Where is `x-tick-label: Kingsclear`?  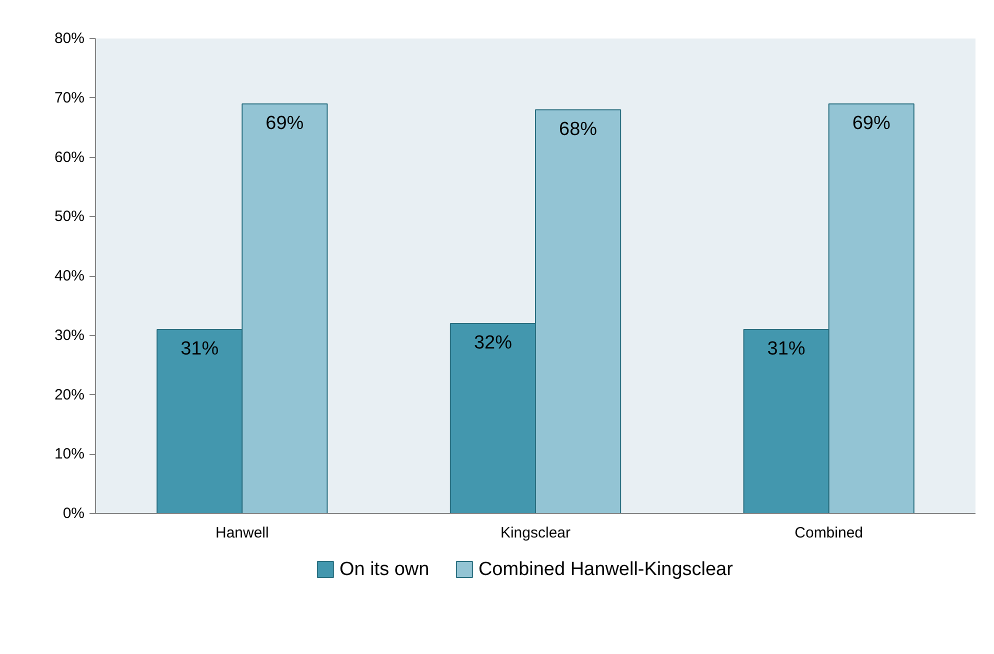
x-tick-label: Kingsclear is located at coordinates (535, 533).